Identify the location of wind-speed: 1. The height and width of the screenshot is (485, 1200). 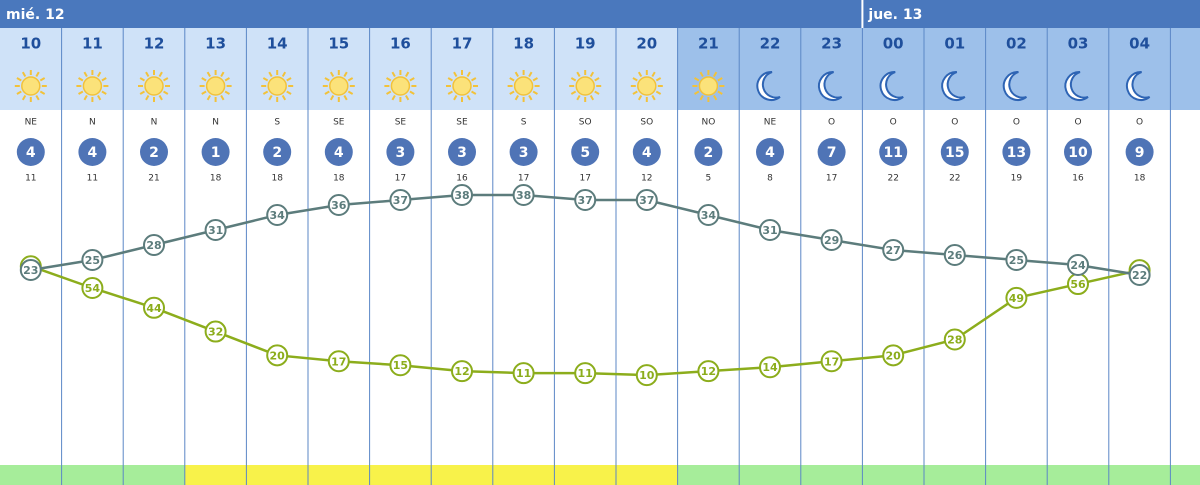
(216, 153).